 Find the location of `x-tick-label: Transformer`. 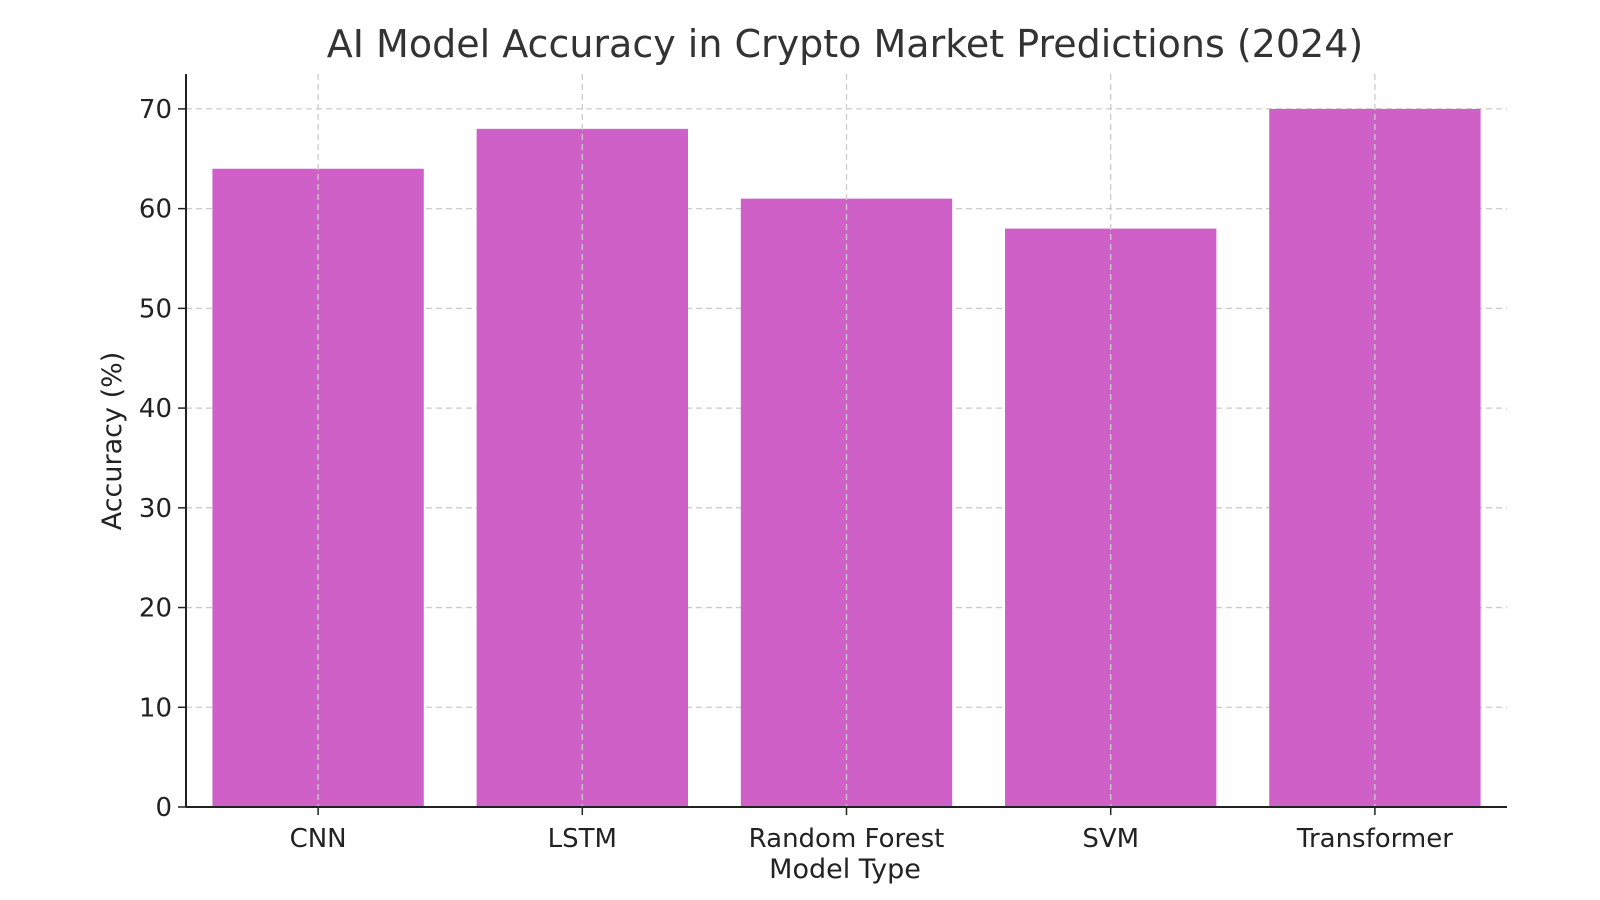

x-tick-label: Transformer is located at coordinates (1374, 839).